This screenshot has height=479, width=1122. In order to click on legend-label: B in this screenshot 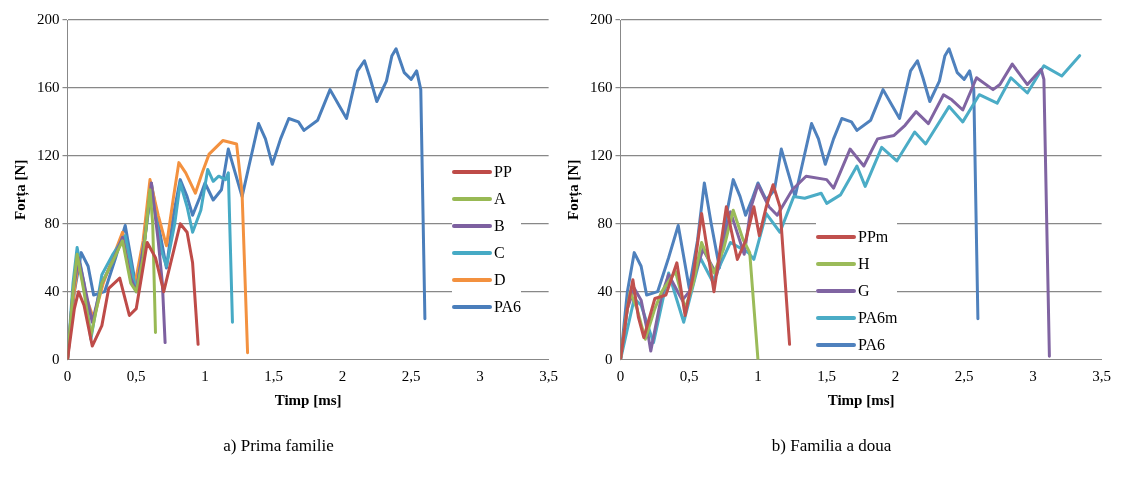, I will do `click(499, 225)`.